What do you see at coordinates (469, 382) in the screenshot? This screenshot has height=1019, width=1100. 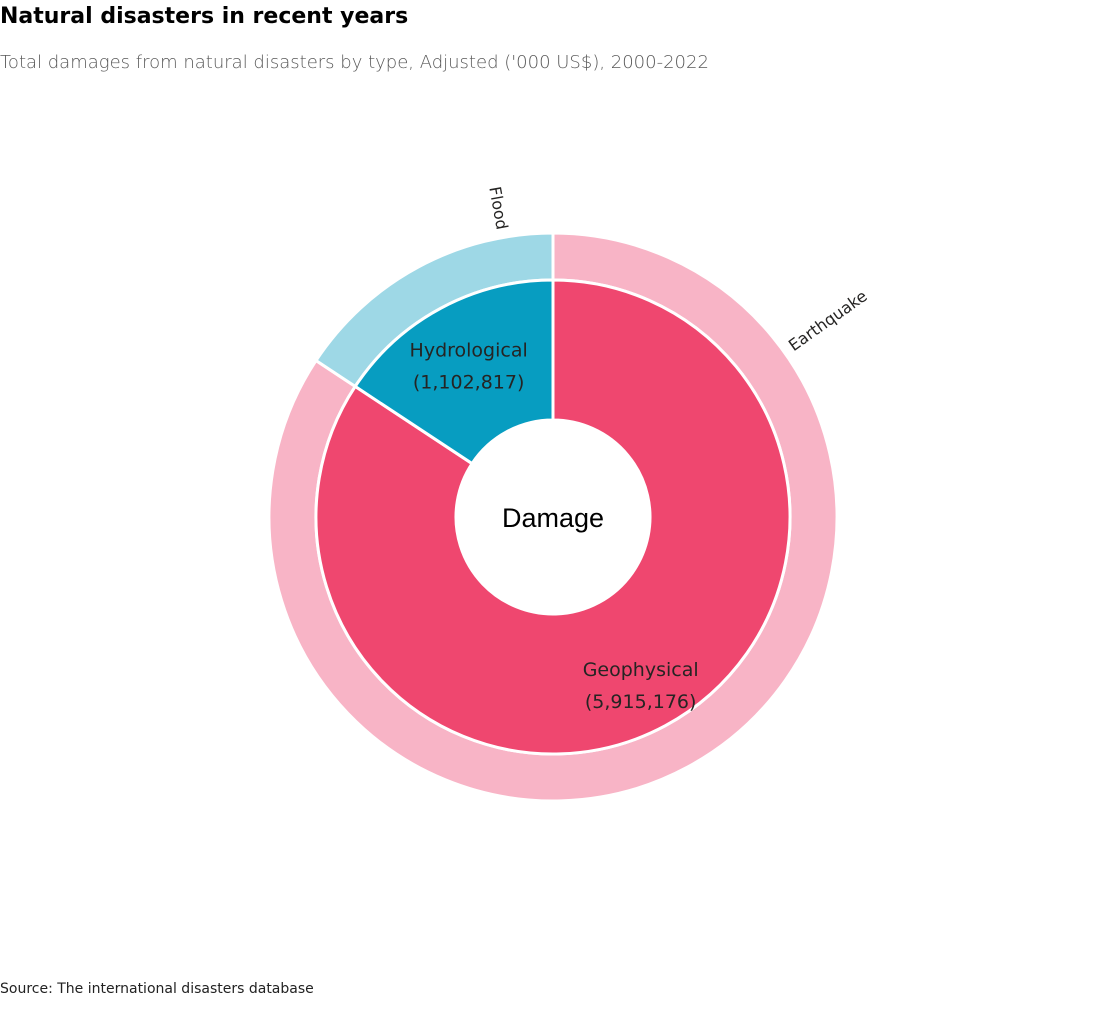 I see `slice-value-hydrological: (1,102,817)` at bounding box center [469, 382].